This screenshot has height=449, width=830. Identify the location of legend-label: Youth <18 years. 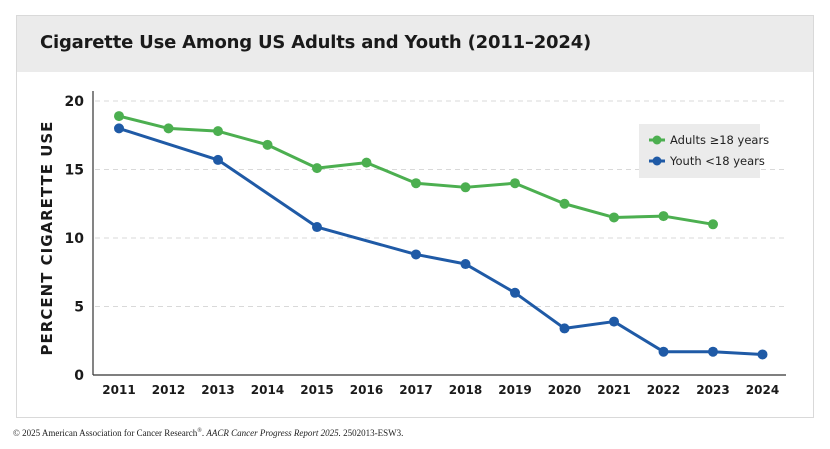
(717, 161).